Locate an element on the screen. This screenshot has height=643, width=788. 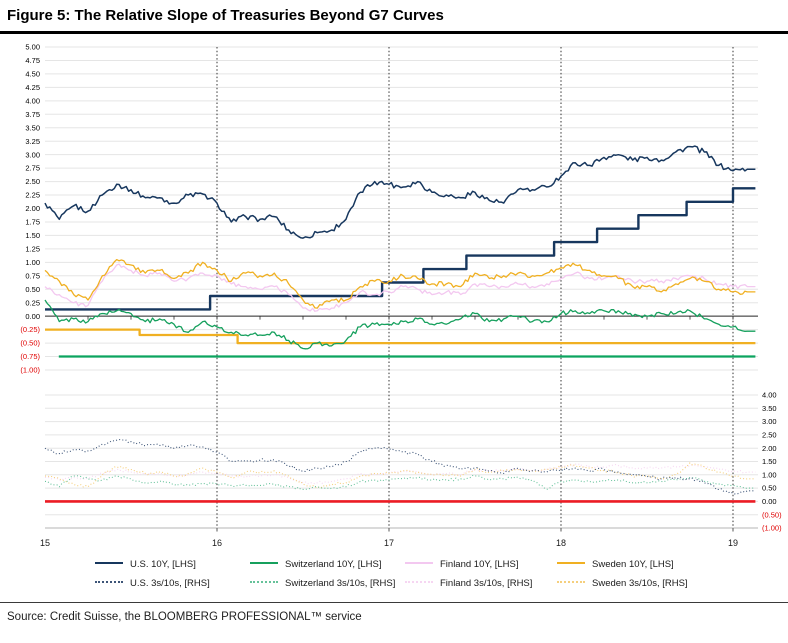
svg-text: 3.25 is located at coordinates (32, 141).